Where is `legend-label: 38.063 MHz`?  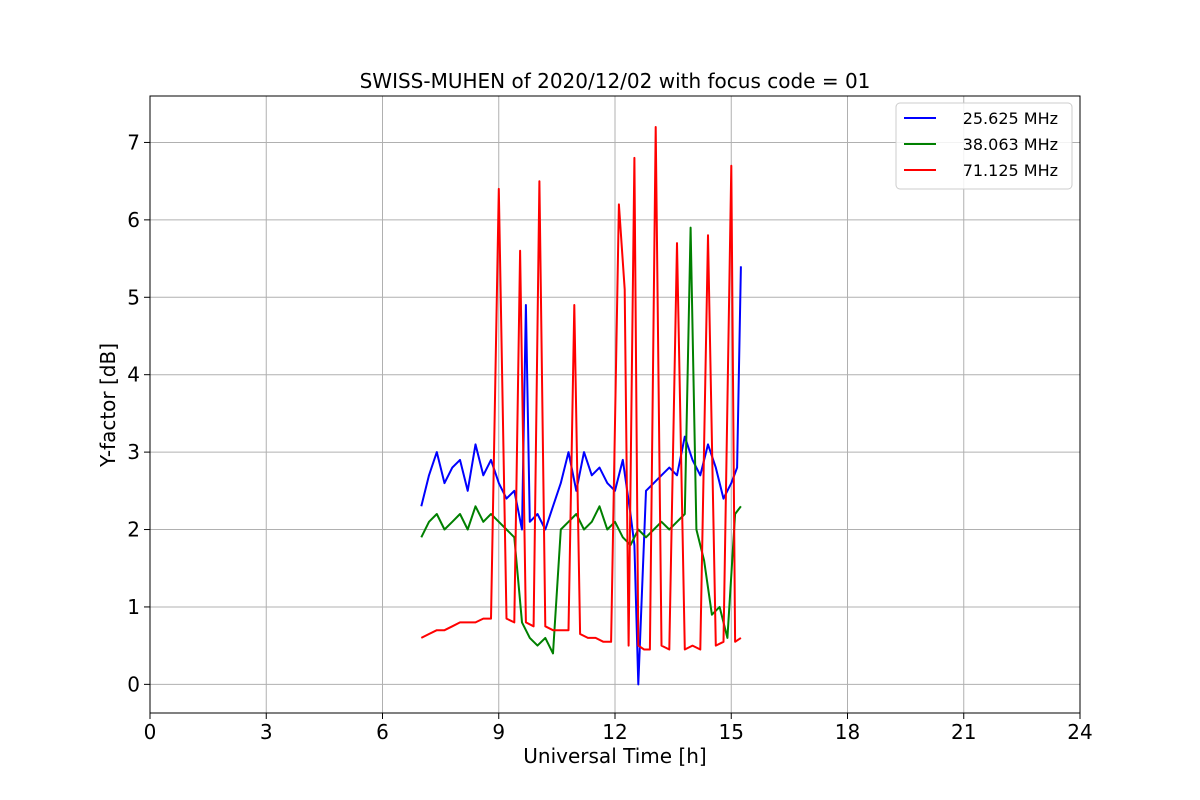
legend-label: 38.063 MHz is located at coordinates (1010, 144).